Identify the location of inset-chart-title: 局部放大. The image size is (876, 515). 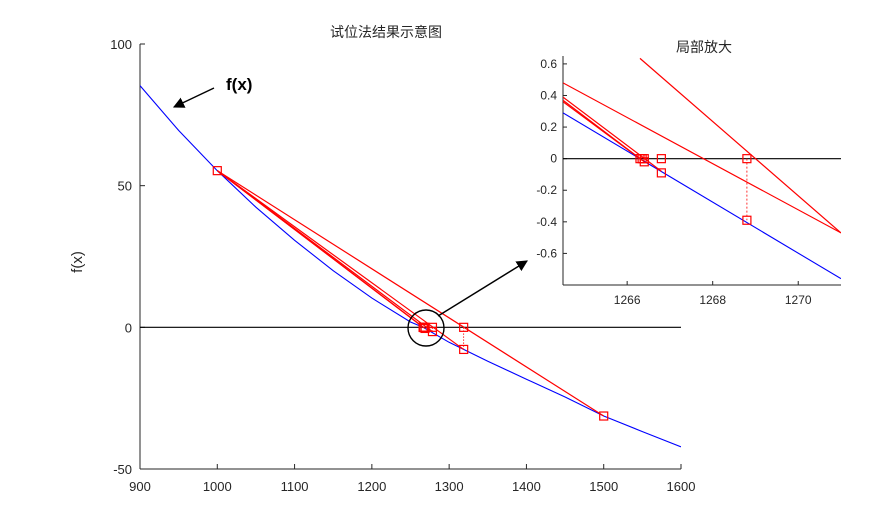
(704, 48).